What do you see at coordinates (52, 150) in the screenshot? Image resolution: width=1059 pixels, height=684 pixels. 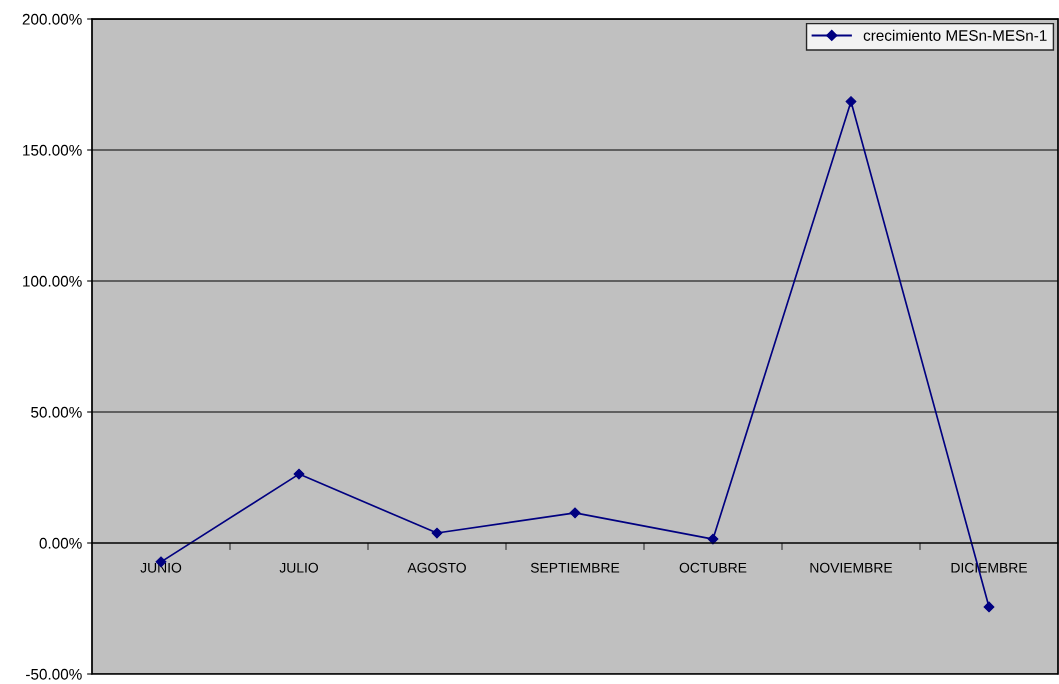 I see `y-tick-label: 150.00%` at bounding box center [52, 150].